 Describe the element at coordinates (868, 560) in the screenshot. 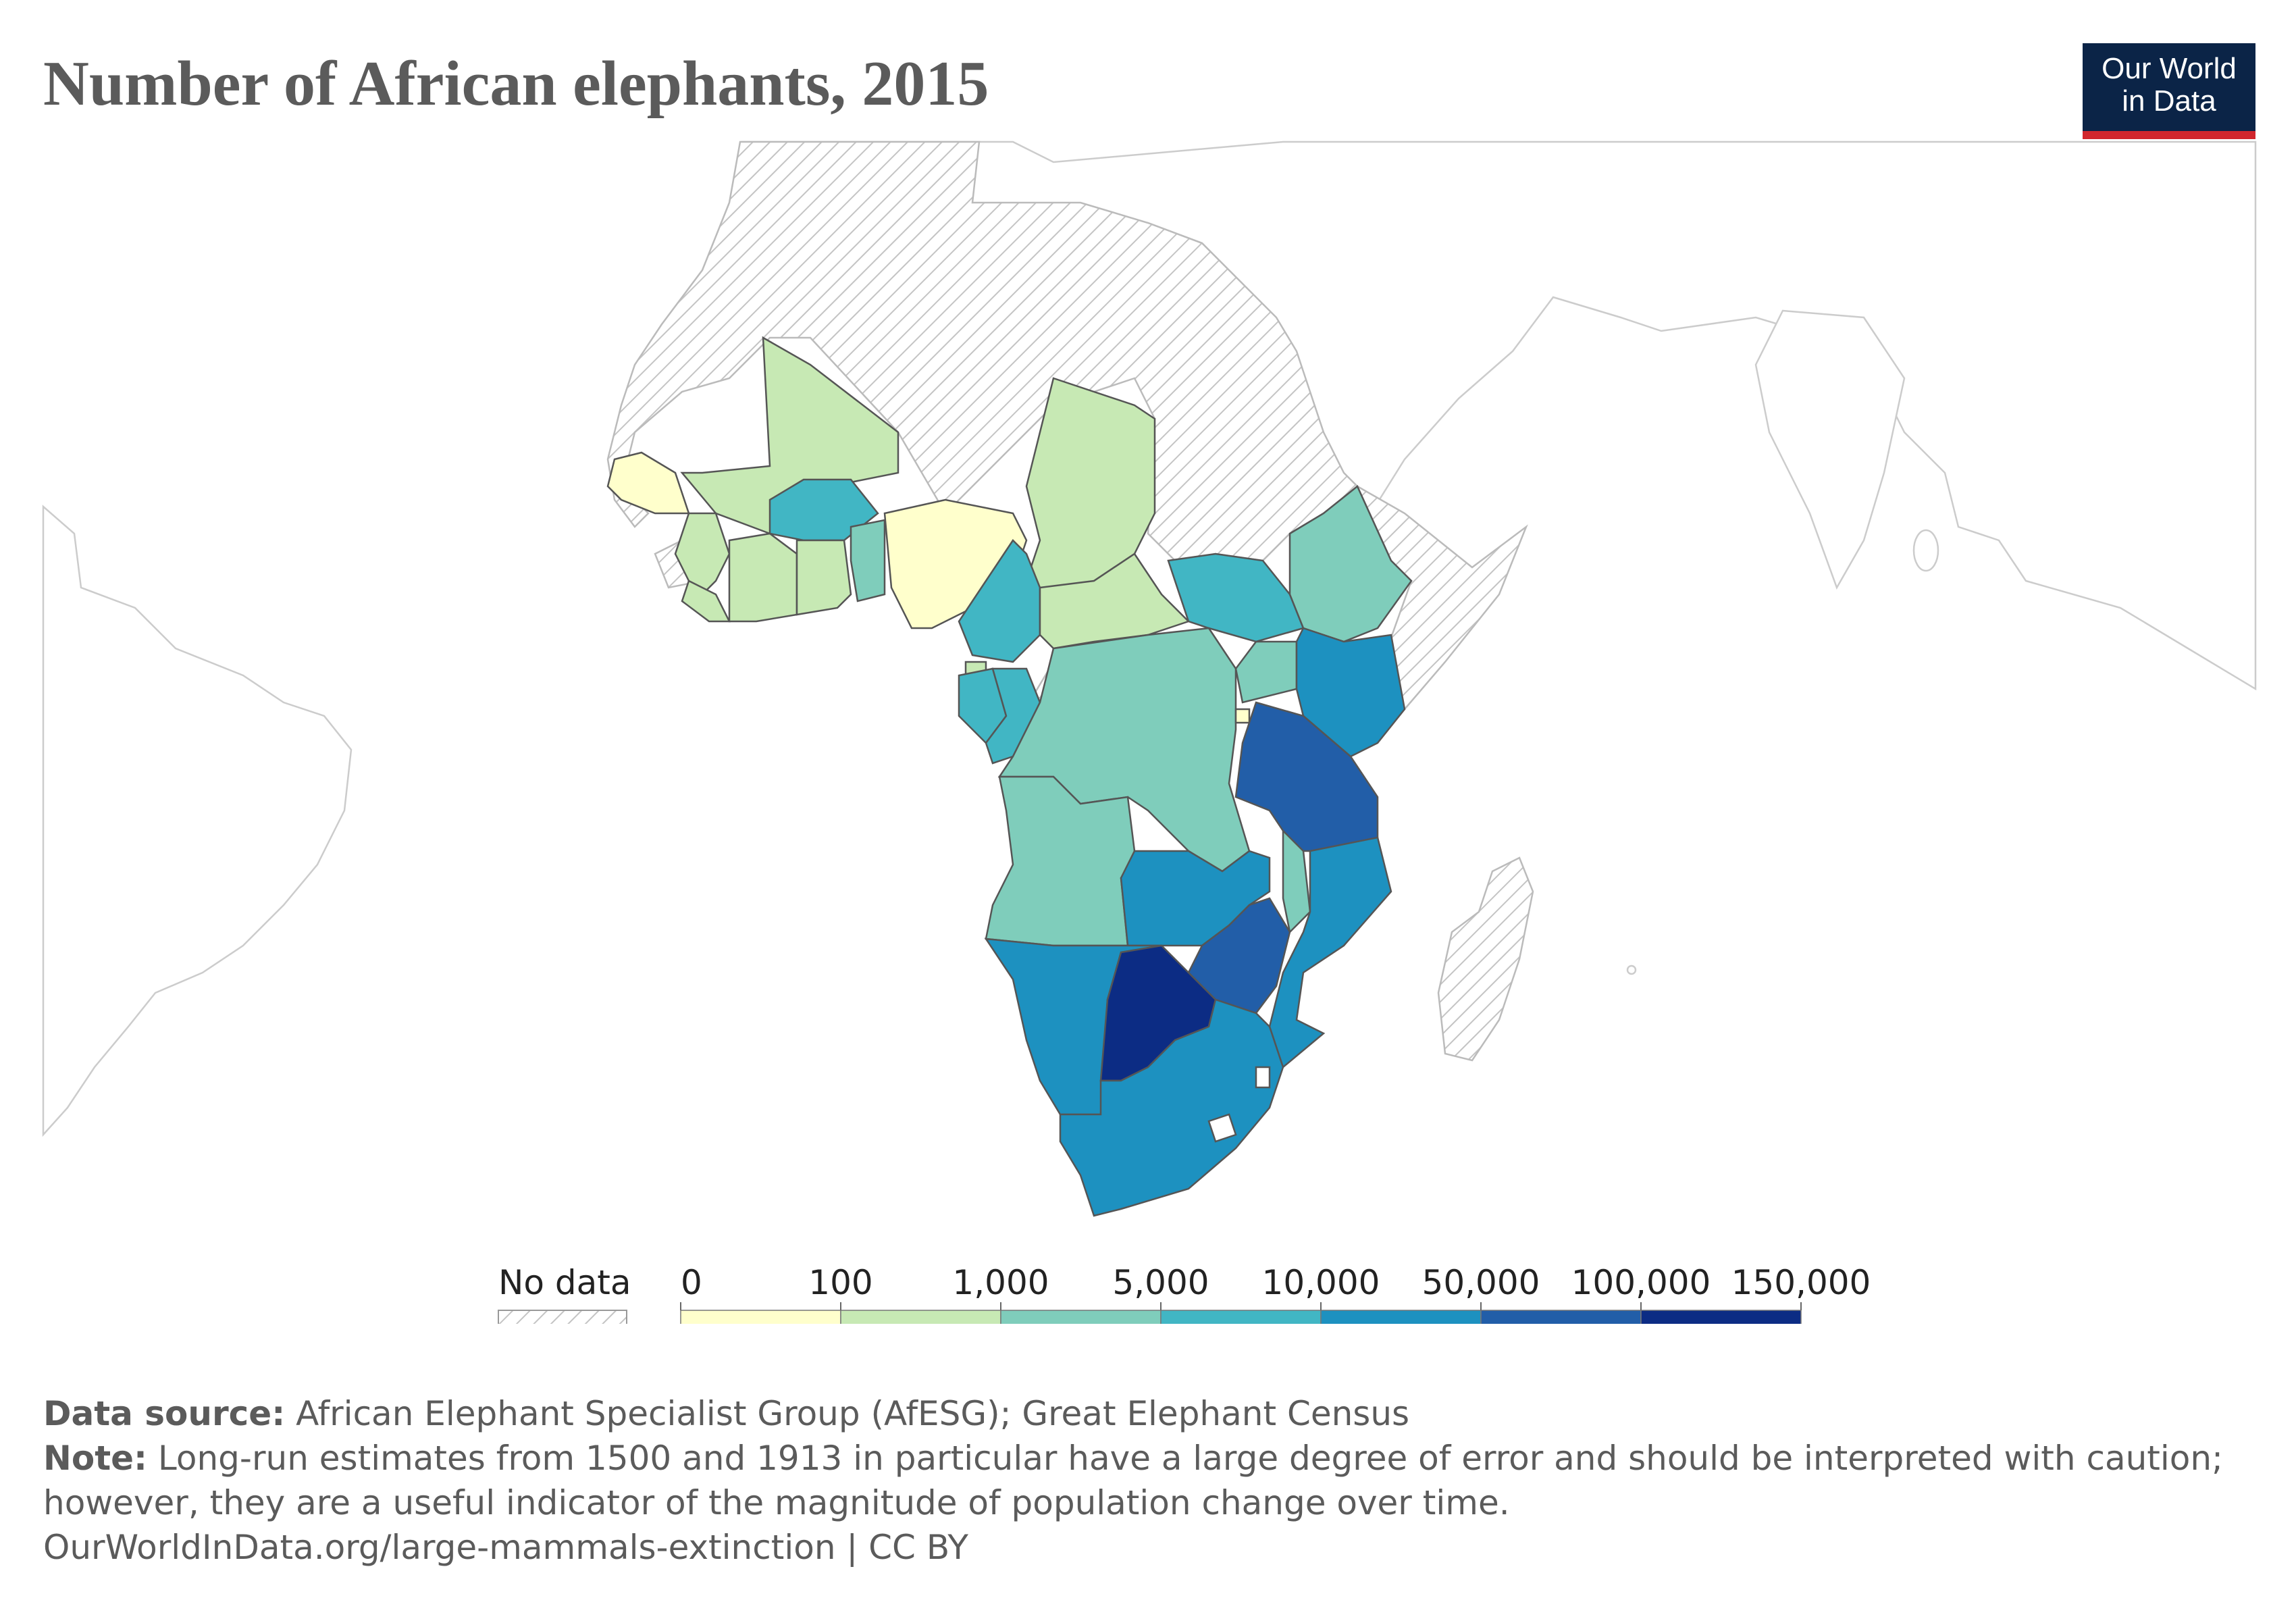

I see `country-togo-benin` at that location.